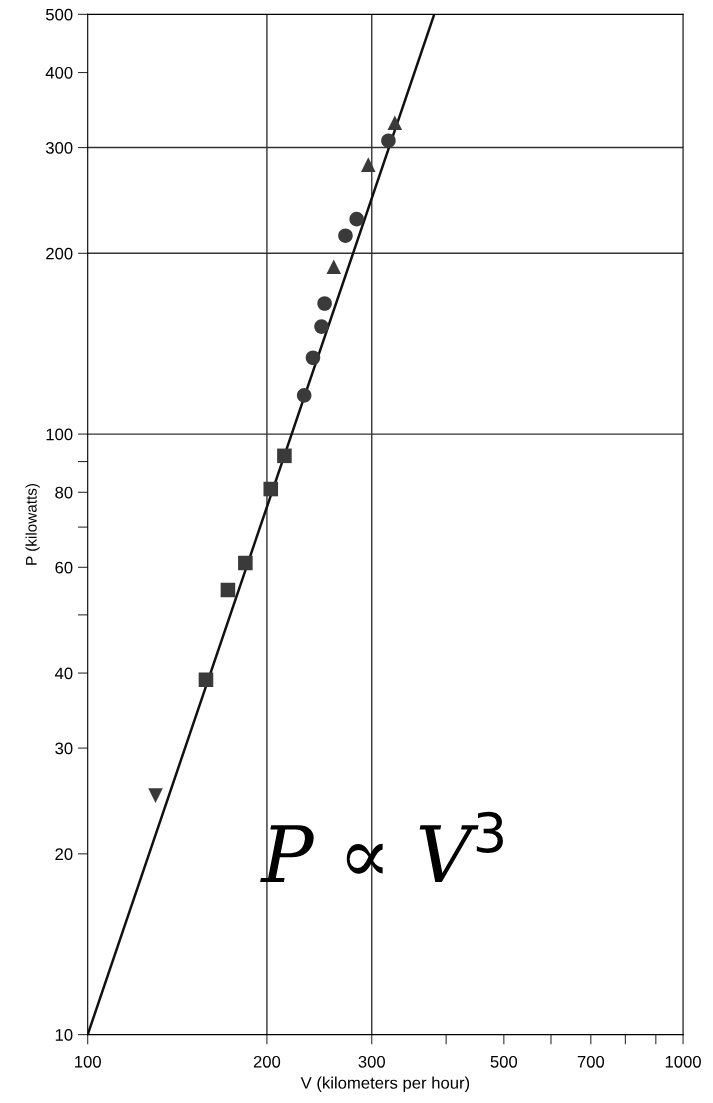 This screenshot has height=1103, width=713. Describe the element at coordinates (88, 1061) in the screenshot. I see `x-tick-label: 100` at that location.